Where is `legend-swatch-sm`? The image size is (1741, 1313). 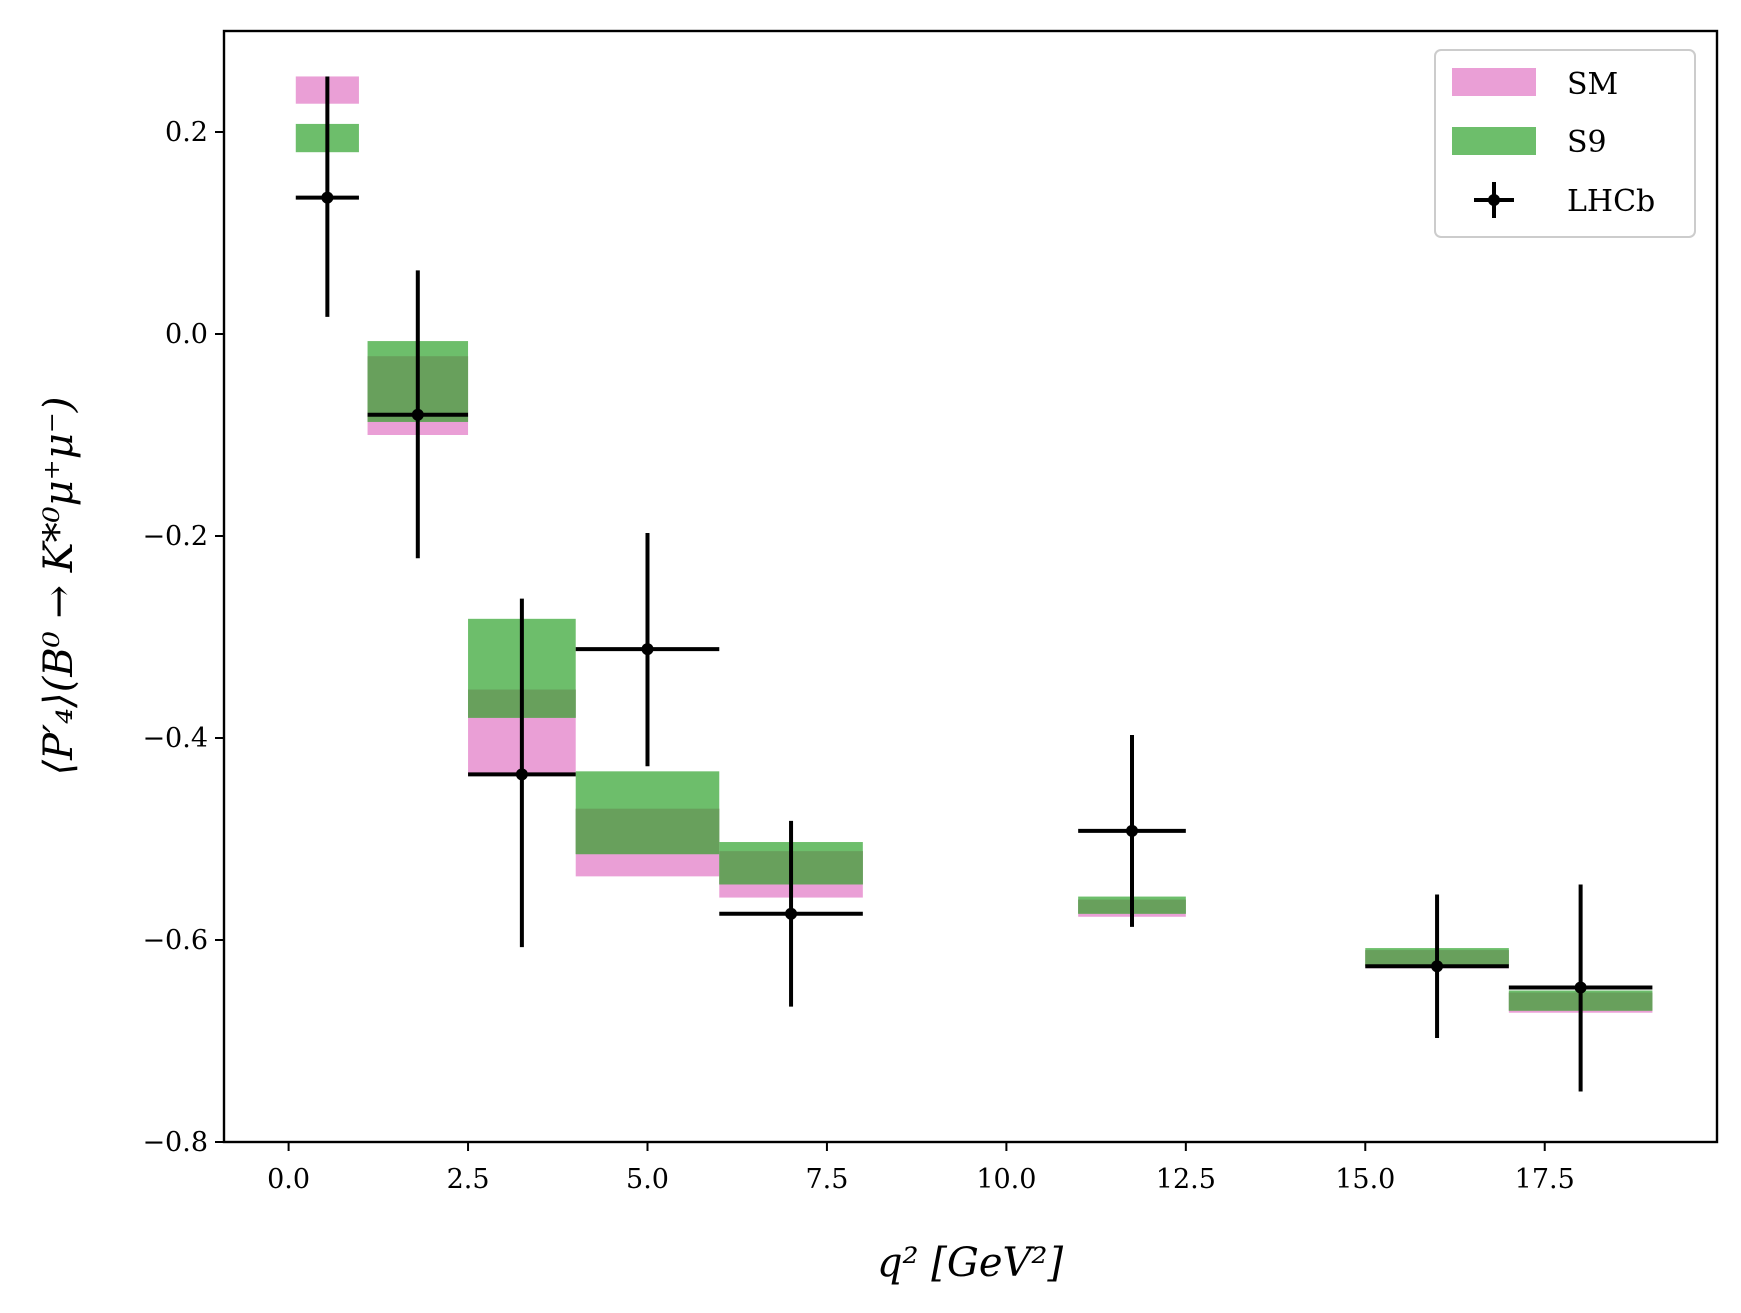
legend-swatch-sm is located at coordinates (1494, 82).